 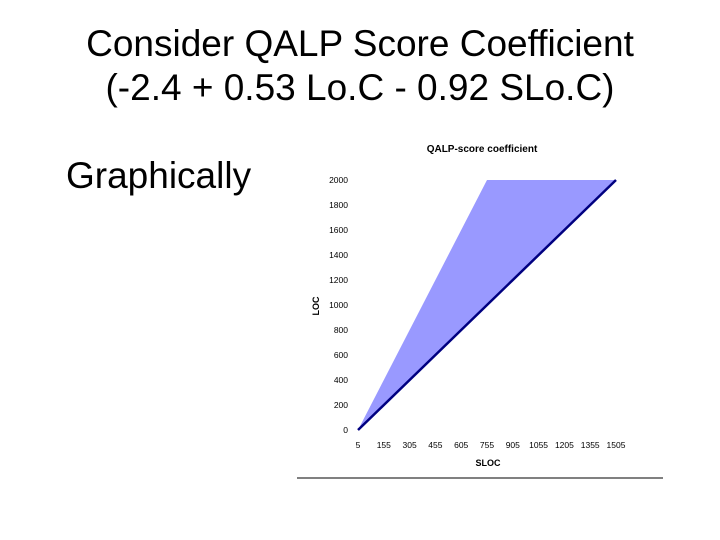 What do you see at coordinates (341, 405) in the screenshot?
I see `y-tick-label: 200` at bounding box center [341, 405].